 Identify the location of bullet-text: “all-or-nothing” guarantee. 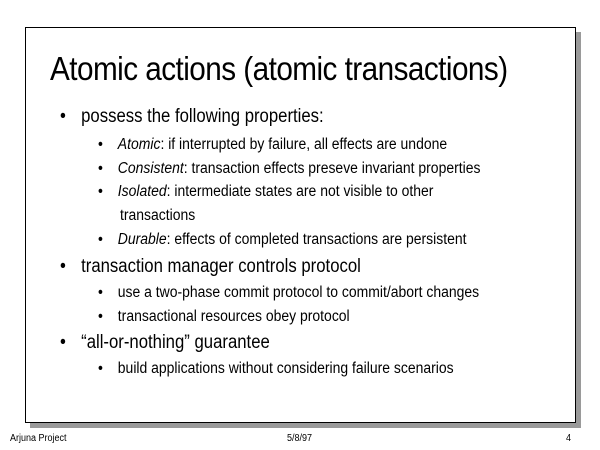
(175, 342).